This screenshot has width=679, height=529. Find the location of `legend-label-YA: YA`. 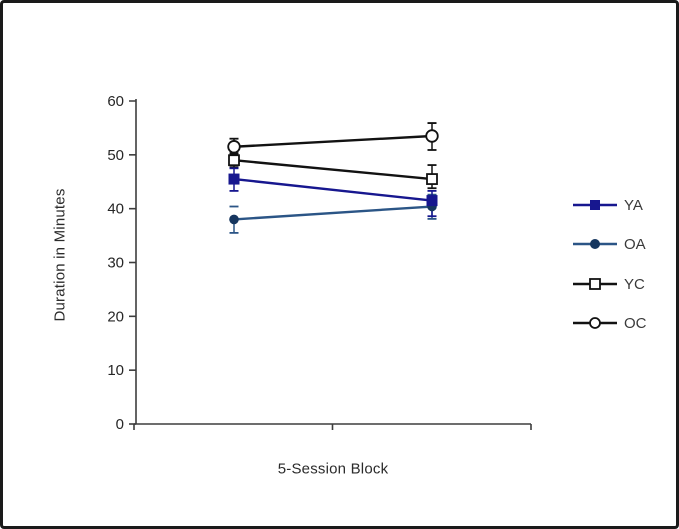

legend-label-YA: YA is located at coordinates (633, 205).